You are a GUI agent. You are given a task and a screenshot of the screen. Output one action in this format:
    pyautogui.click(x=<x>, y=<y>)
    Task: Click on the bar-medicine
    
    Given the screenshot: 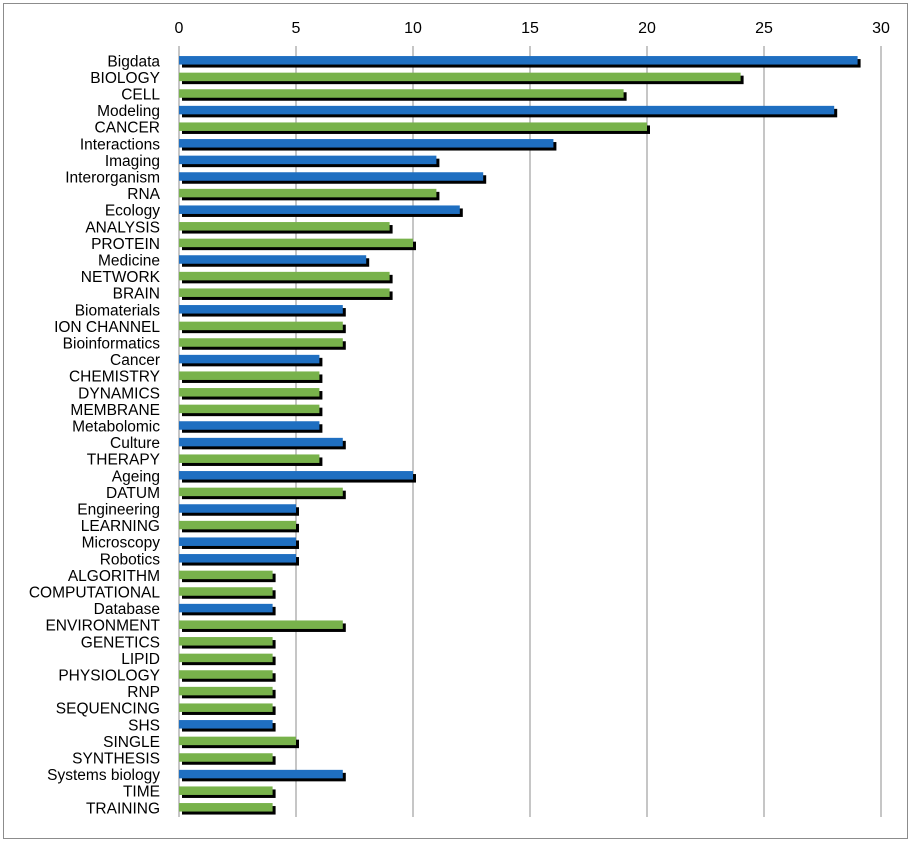 What is the action you would take?
    pyautogui.click(x=273, y=259)
    